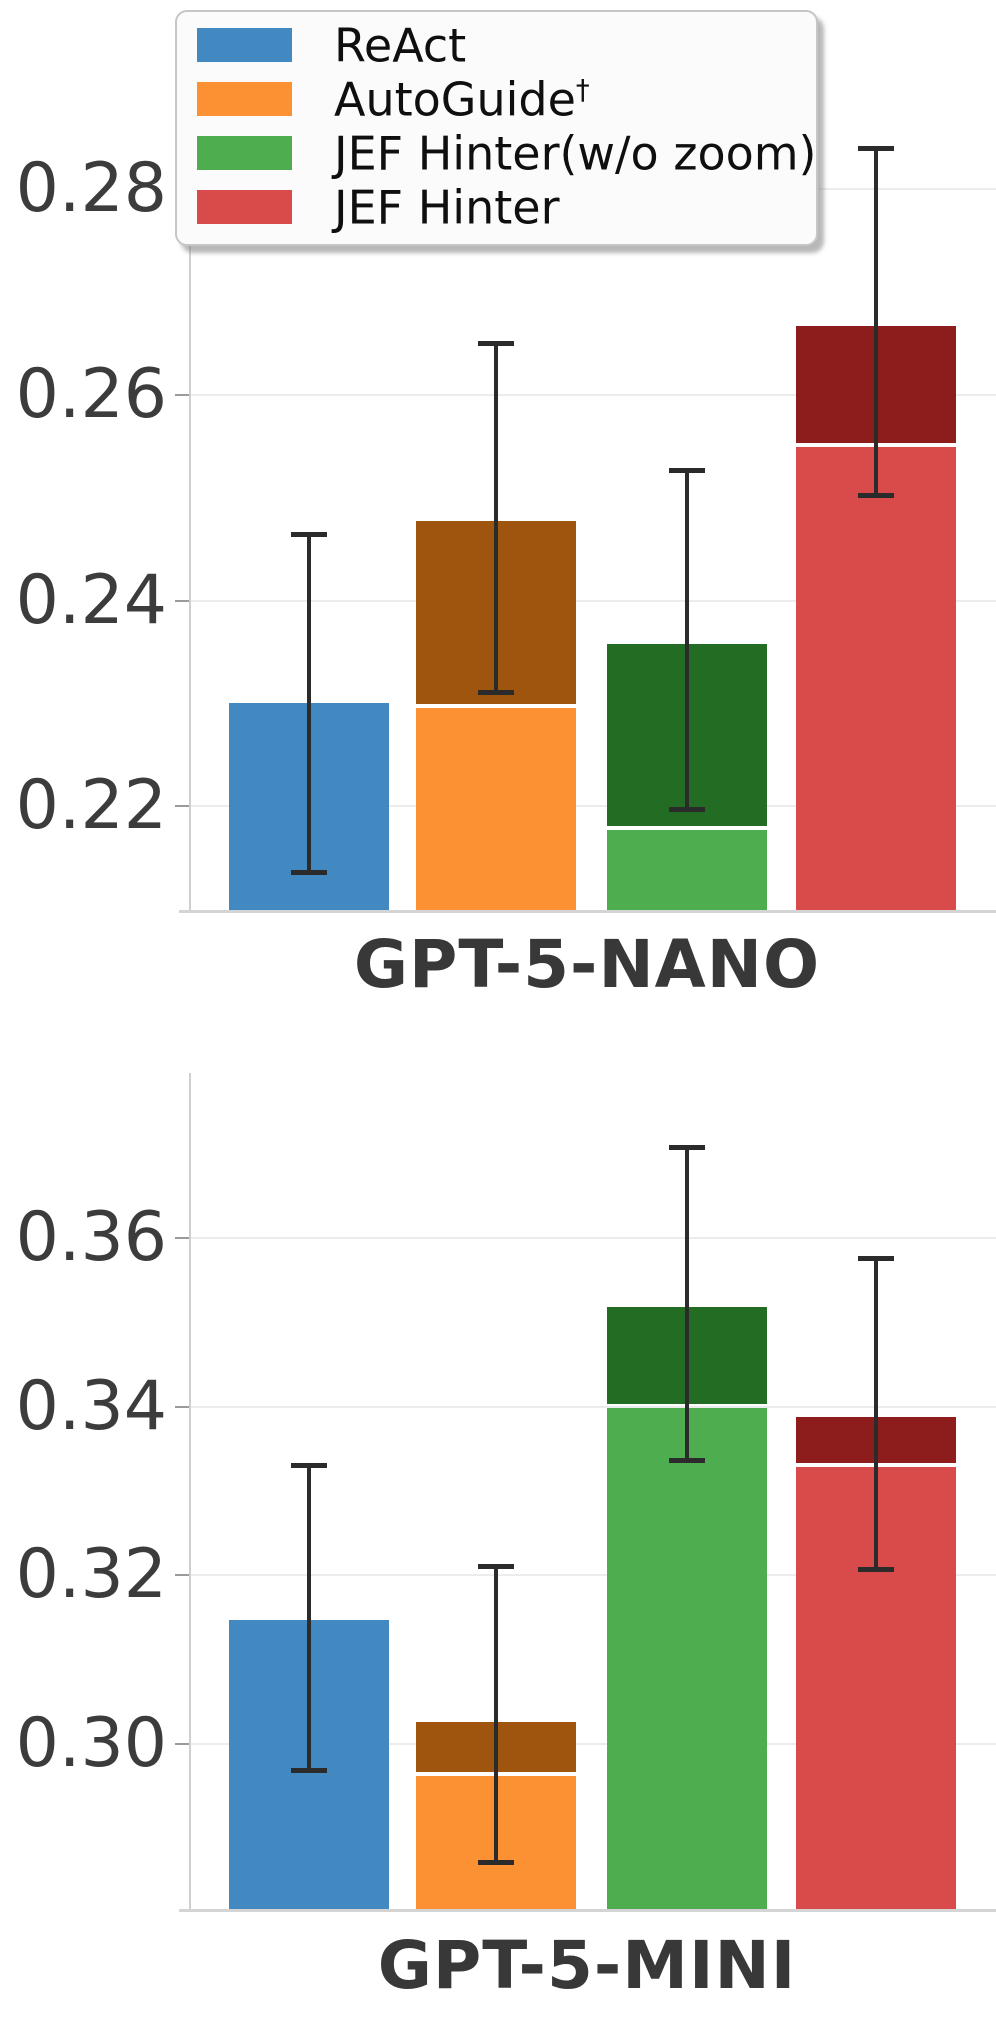 The width and height of the screenshot is (996, 2018). What do you see at coordinates (592, 600) in the screenshot?
I see `gridline-0.24` at bounding box center [592, 600].